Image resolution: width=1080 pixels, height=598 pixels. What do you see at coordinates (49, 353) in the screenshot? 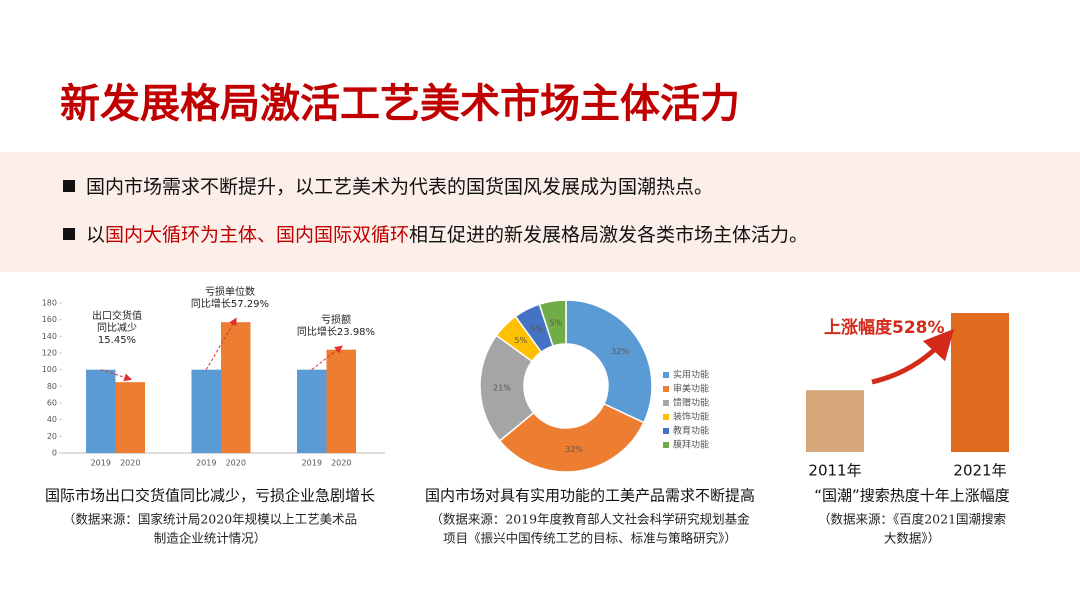
I see `y-tick-label: 120` at bounding box center [49, 353].